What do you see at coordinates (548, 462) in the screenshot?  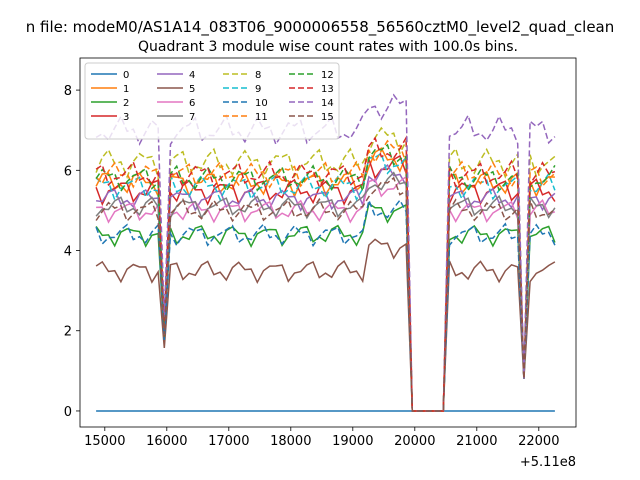 I see `x-offset-label: +5.11e8` at bounding box center [548, 462].